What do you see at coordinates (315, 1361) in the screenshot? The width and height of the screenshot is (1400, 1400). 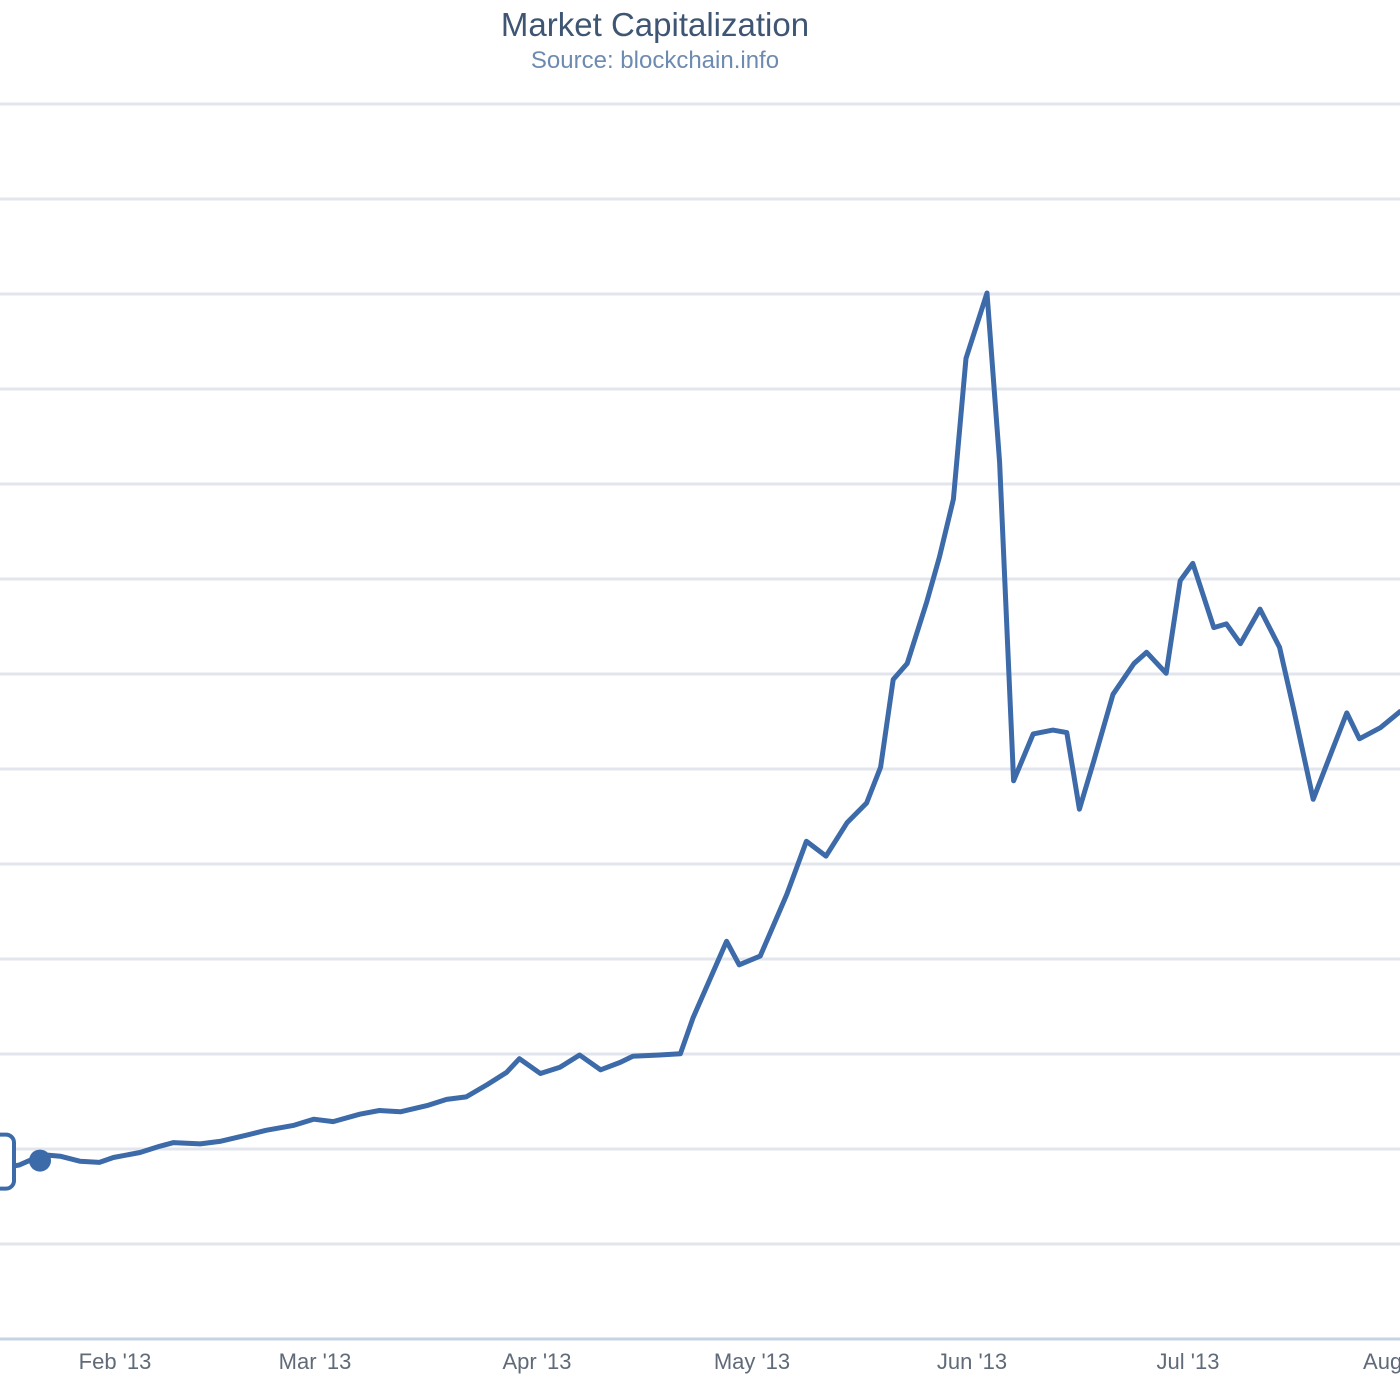 I see `x-tick-label: Mar '13` at bounding box center [315, 1361].